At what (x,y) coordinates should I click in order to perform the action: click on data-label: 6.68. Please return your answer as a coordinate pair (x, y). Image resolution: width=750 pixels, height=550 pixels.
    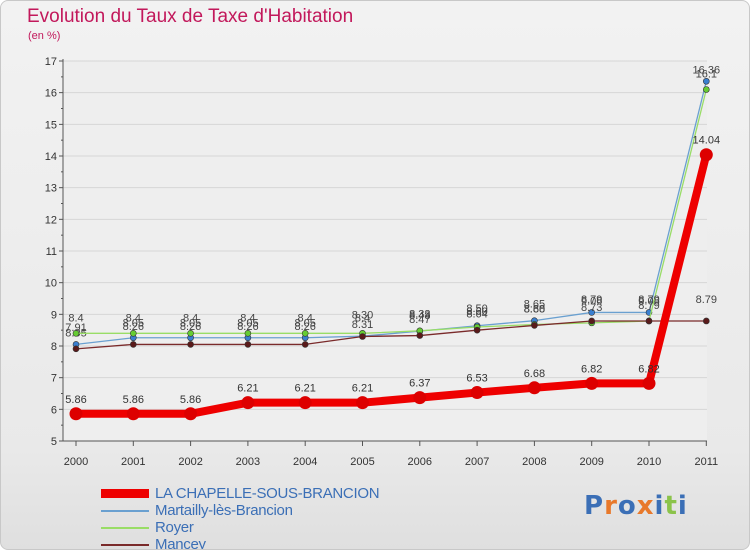
    Looking at the image, I should click on (534, 374).